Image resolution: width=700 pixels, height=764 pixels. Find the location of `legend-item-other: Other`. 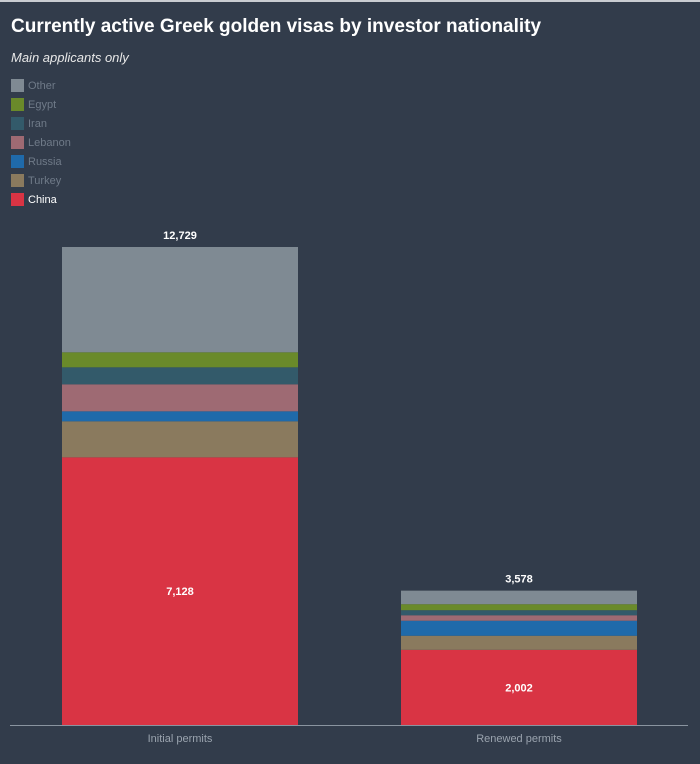

legend-item-other: Other is located at coordinates (41, 85).